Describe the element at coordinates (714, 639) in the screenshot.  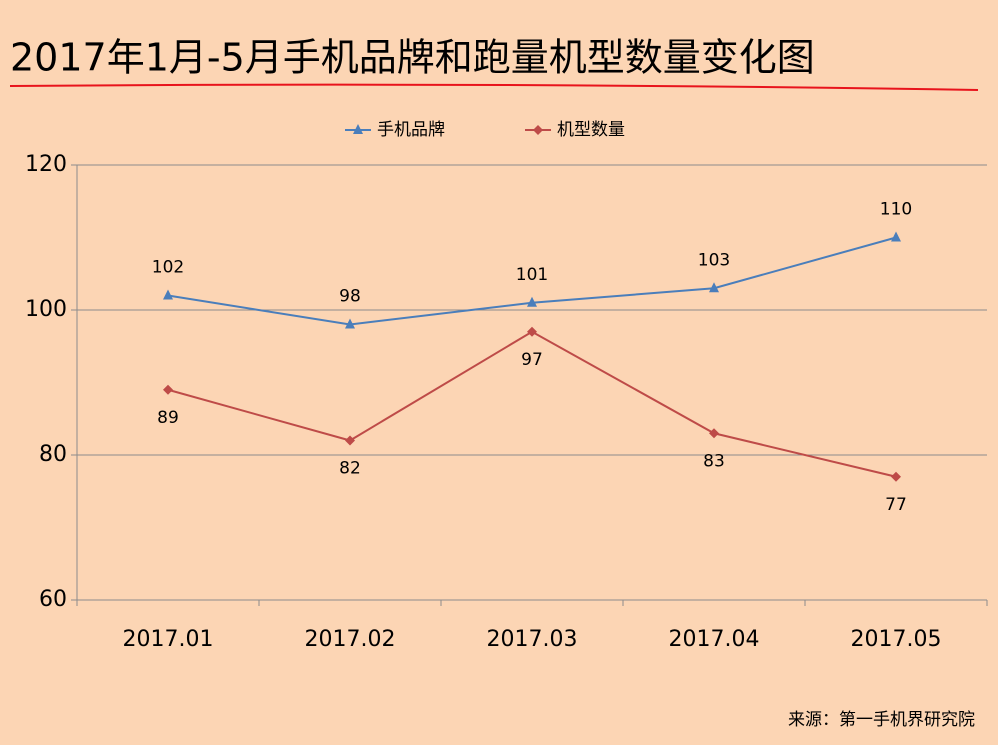
I see `x-tick-label: 2017.04` at that location.